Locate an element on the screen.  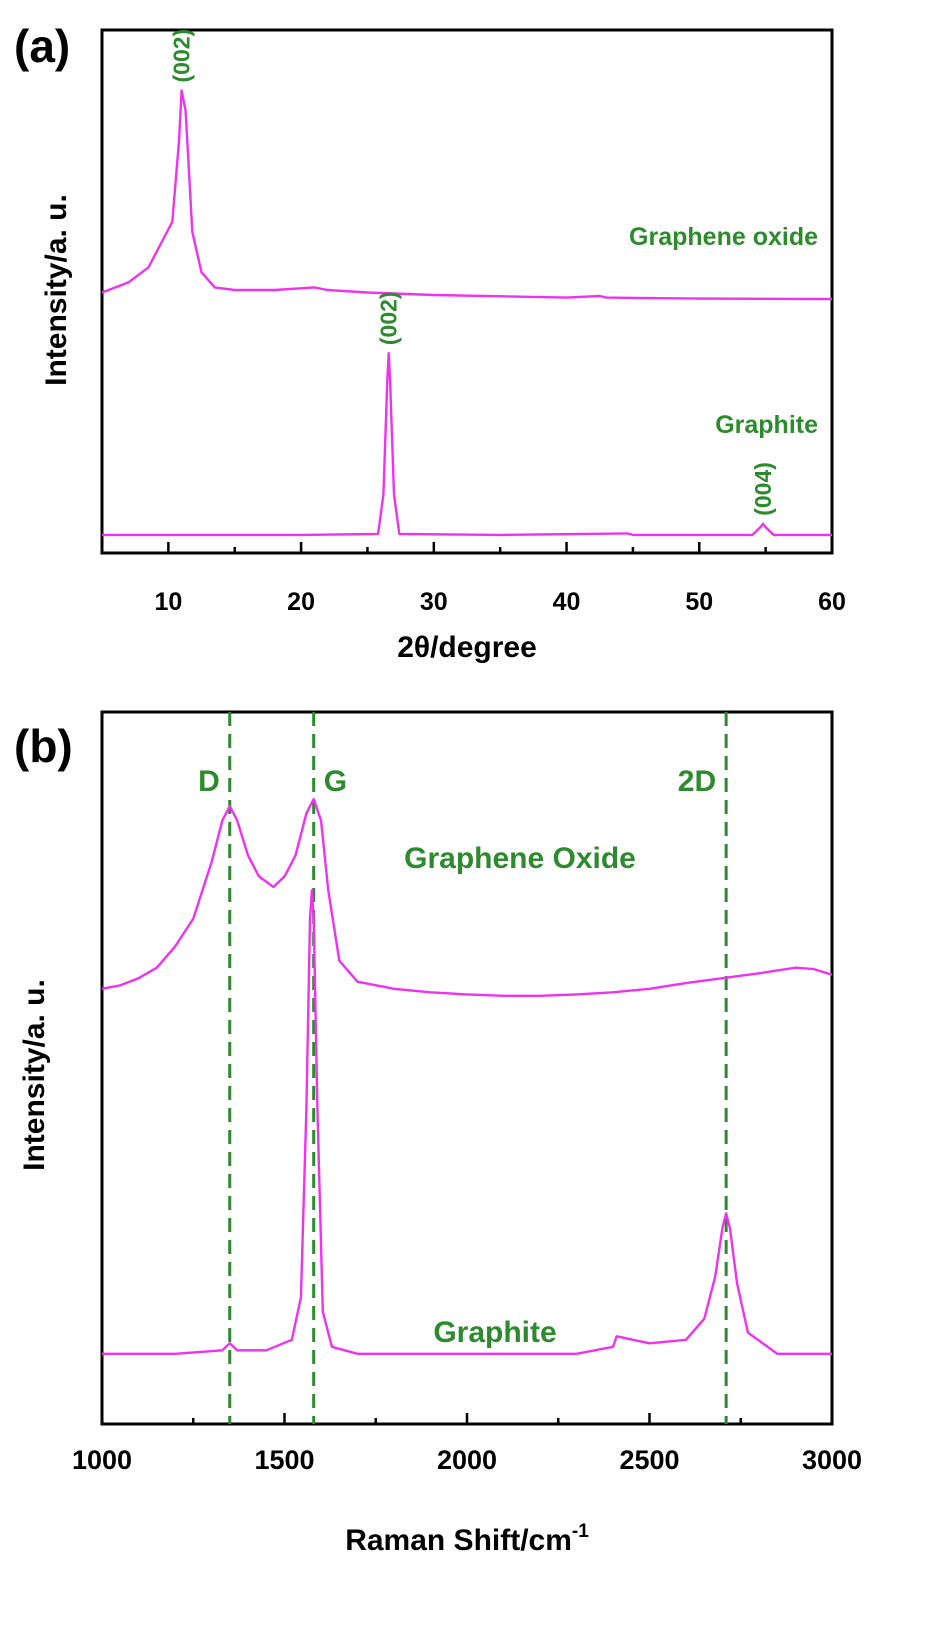
series-label-graphene-oxide-raman: Graphene Oxide is located at coordinates (520, 858).